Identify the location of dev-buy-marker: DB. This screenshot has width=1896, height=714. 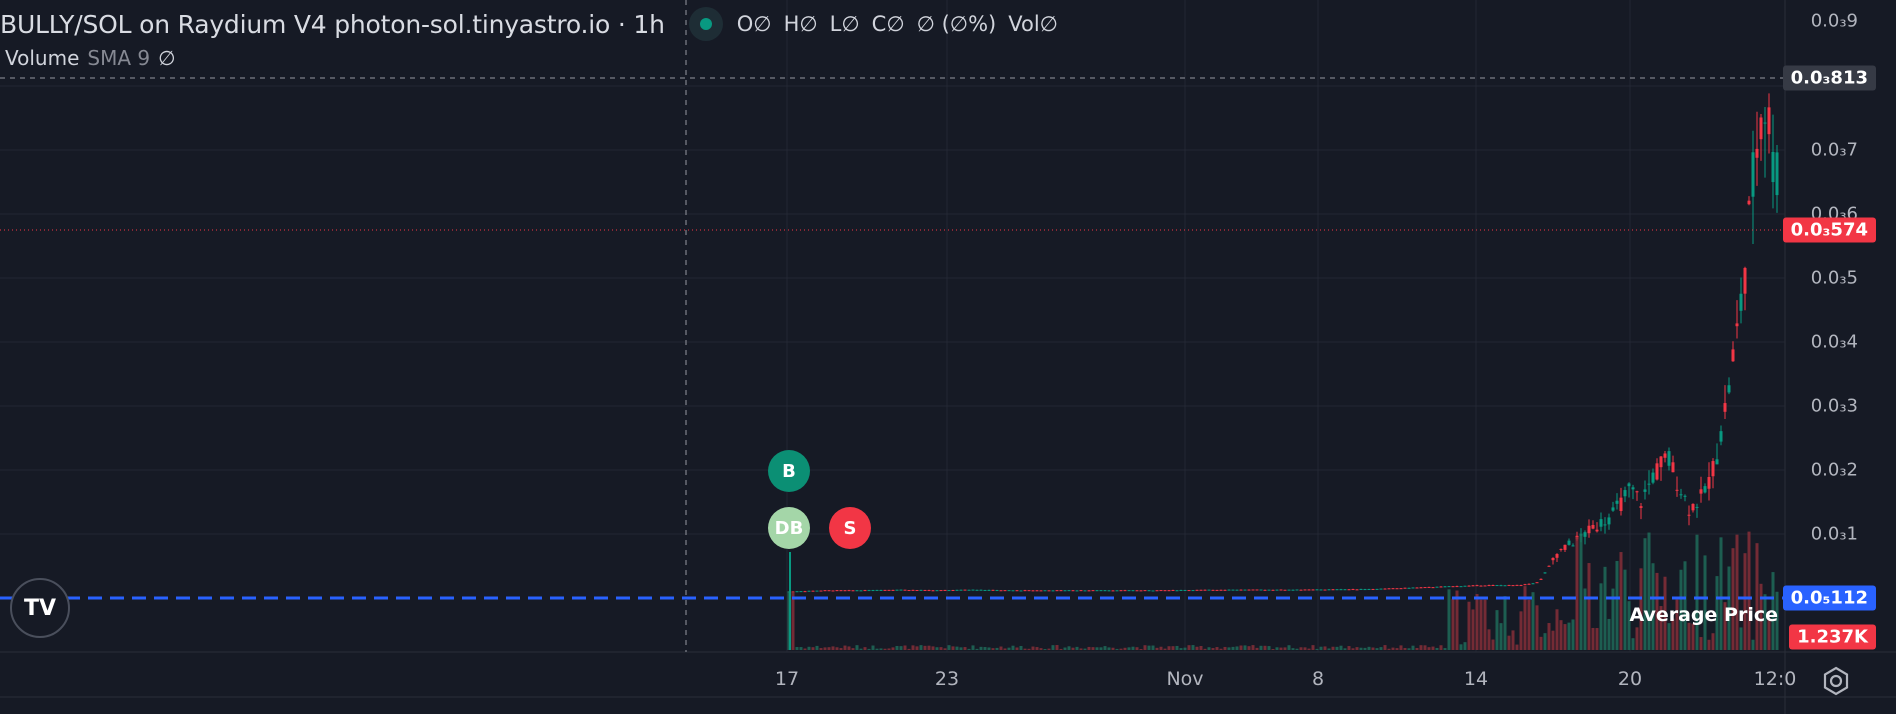
(789, 528).